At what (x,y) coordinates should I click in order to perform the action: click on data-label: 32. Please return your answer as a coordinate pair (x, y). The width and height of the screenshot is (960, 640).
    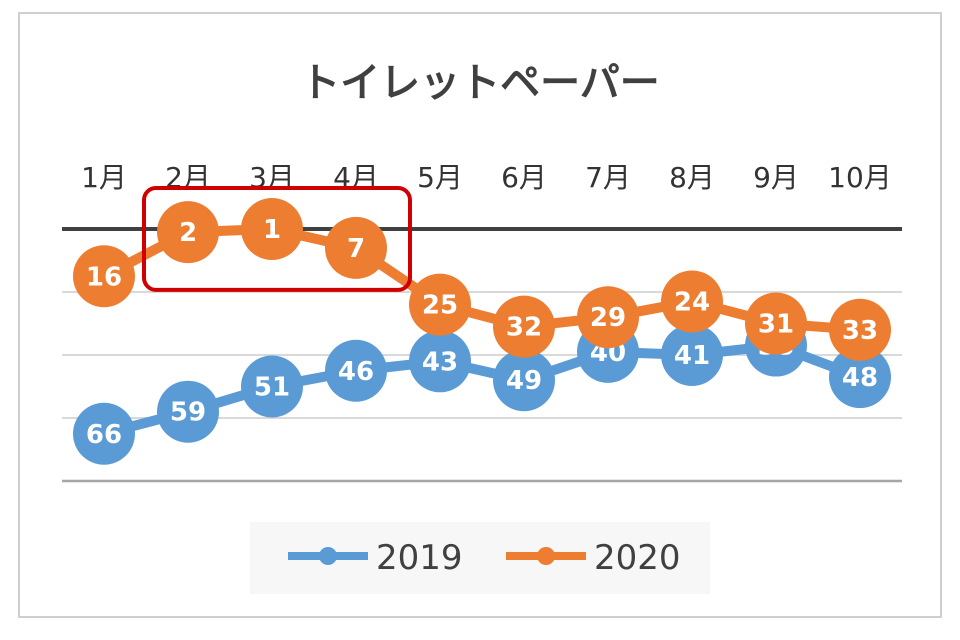
    Looking at the image, I should click on (524, 328).